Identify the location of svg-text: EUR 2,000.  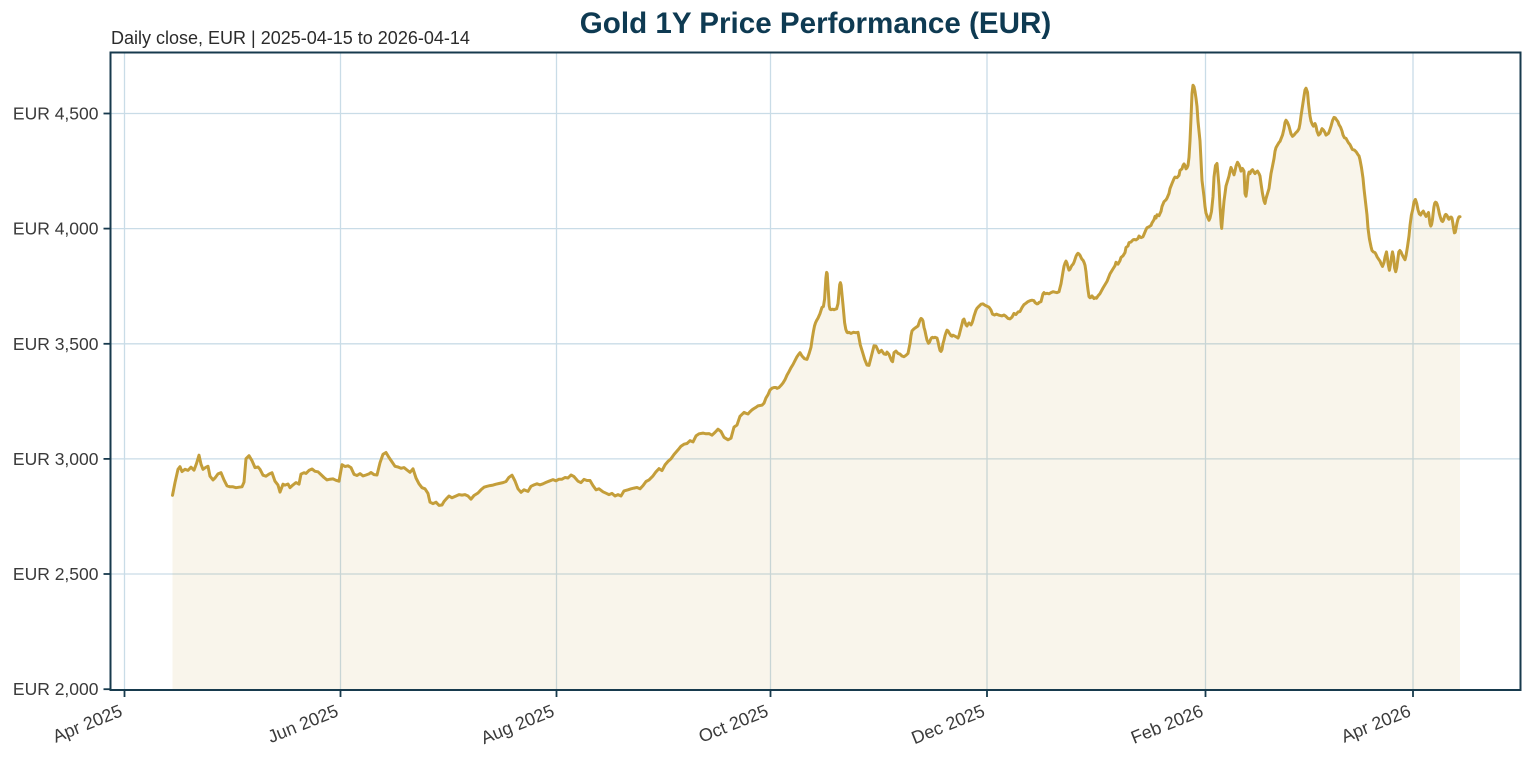
(56, 689).